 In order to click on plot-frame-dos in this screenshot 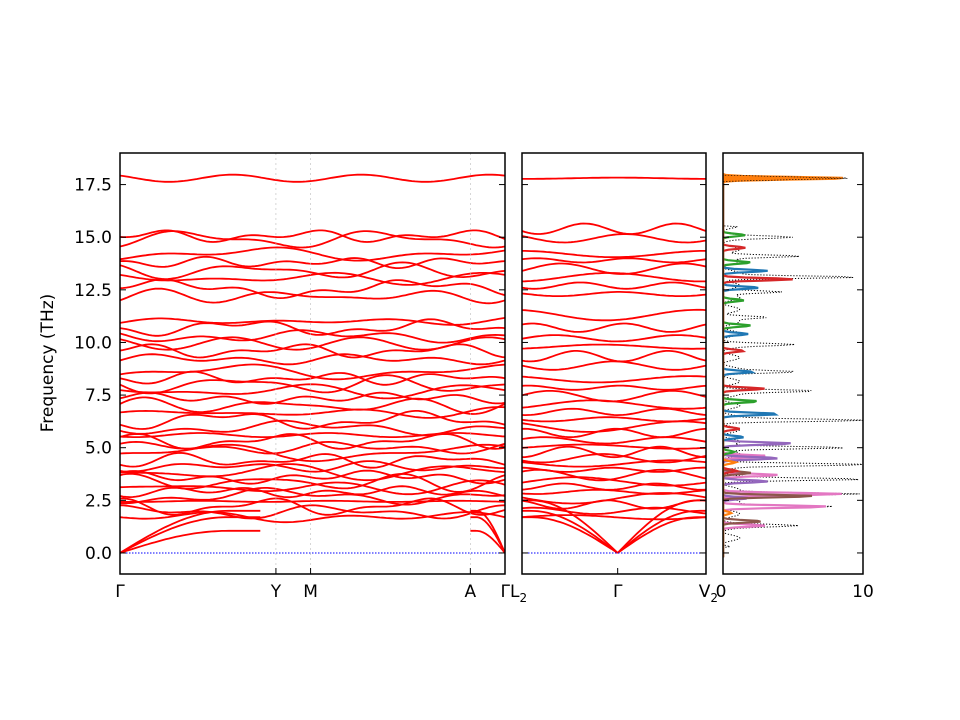, I will do `click(793, 363)`.